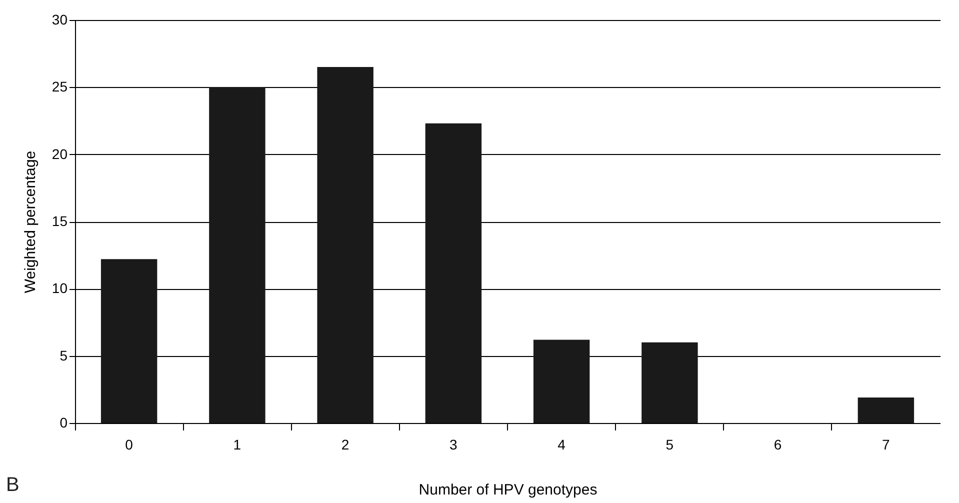 The image size is (959, 503). I want to click on y-tick-label: 10, so click(60, 288).